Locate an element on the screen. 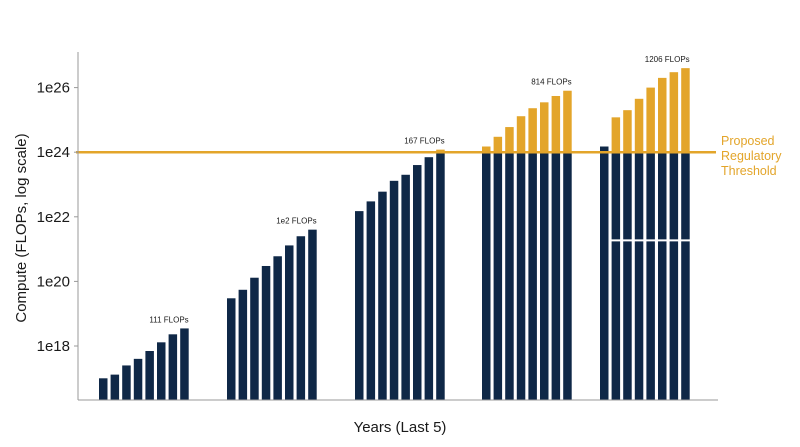 This screenshot has width=800, height=447. bar-g5-6-above is located at coordinates (662, 115).